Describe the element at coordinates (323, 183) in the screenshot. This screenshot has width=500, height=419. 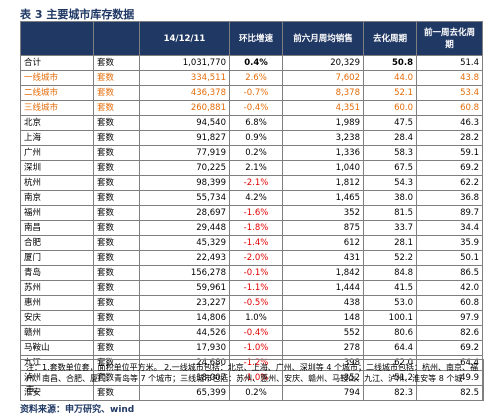
I see `sales-cell: 1,812` at that location.